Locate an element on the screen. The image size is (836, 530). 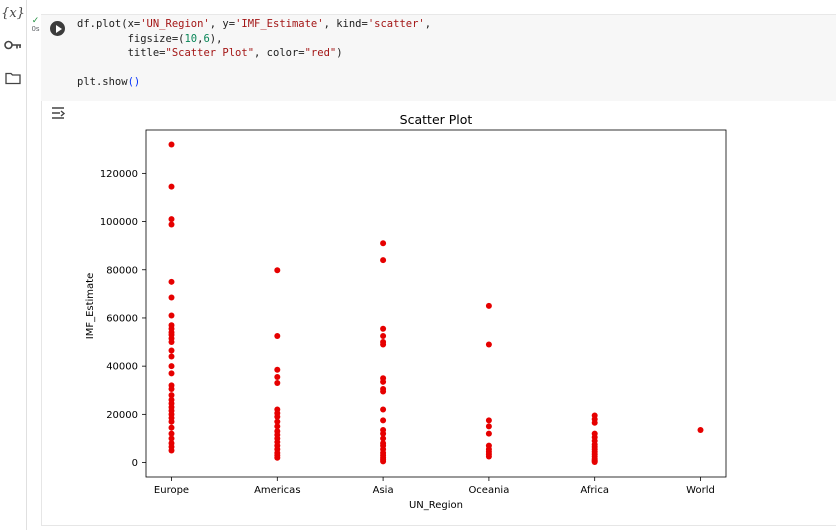
y-tick-label: 40000 is located at coordinates (122, 367).